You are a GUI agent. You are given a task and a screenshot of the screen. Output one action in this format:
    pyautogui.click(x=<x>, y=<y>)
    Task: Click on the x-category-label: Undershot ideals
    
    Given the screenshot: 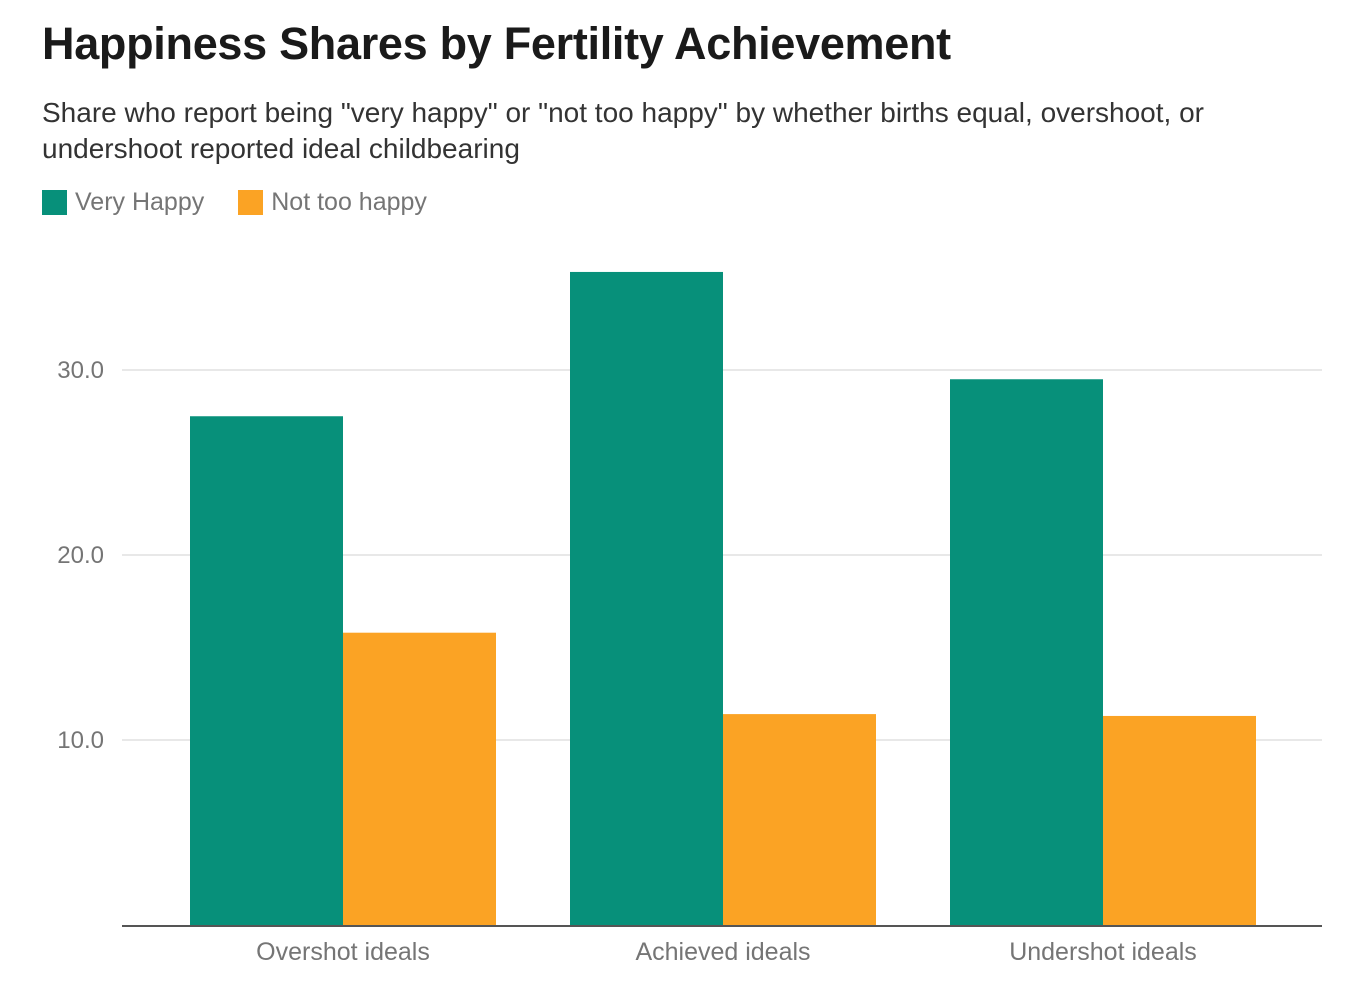 What is the action you would take?
    pyautogui.click(x=1103, y=952)
    